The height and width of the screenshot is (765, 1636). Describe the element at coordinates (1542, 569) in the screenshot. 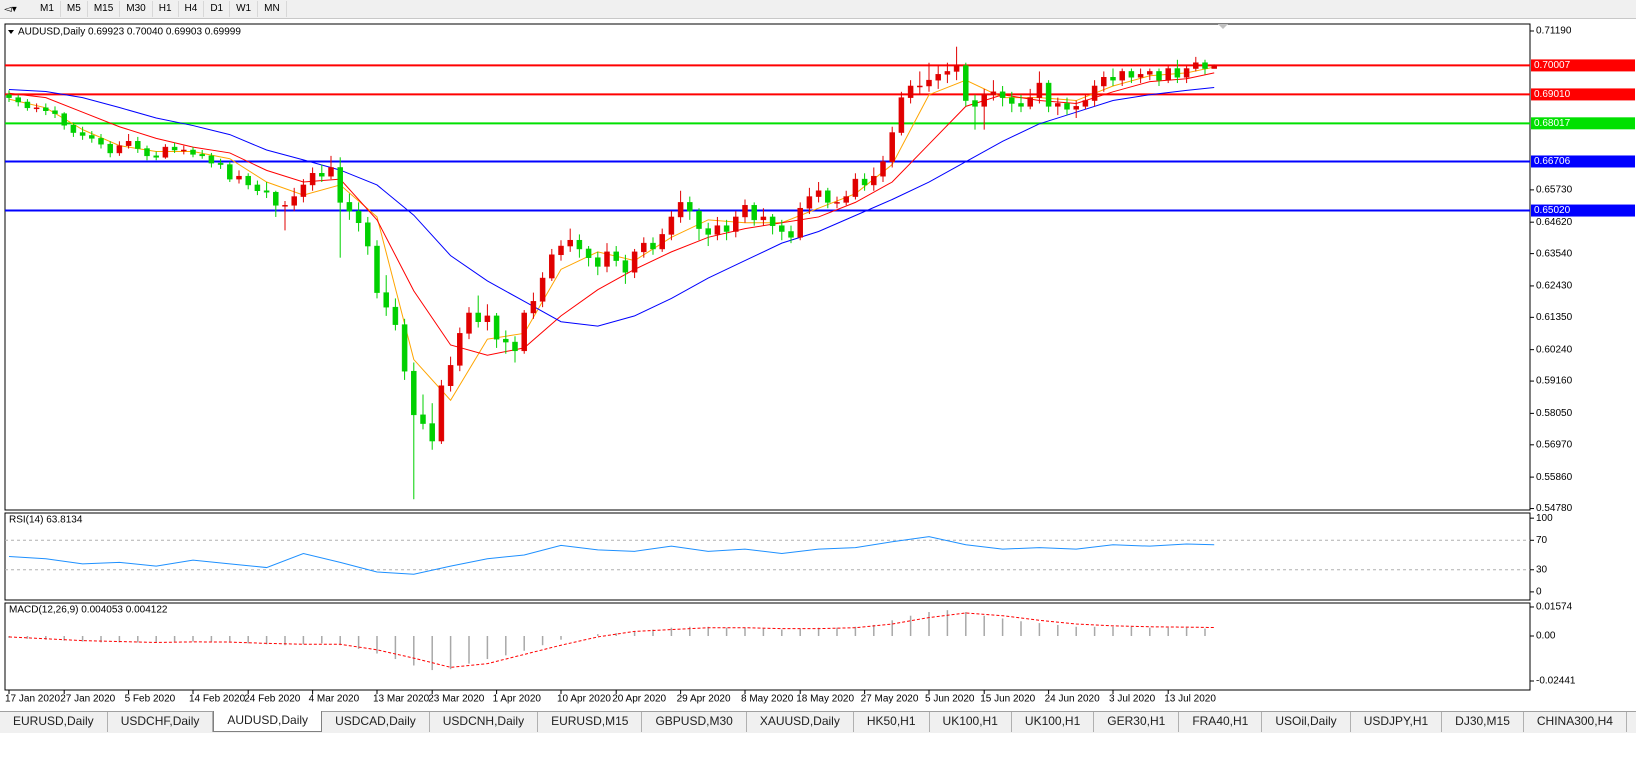

I see `y-tick-label: 30` at that location.